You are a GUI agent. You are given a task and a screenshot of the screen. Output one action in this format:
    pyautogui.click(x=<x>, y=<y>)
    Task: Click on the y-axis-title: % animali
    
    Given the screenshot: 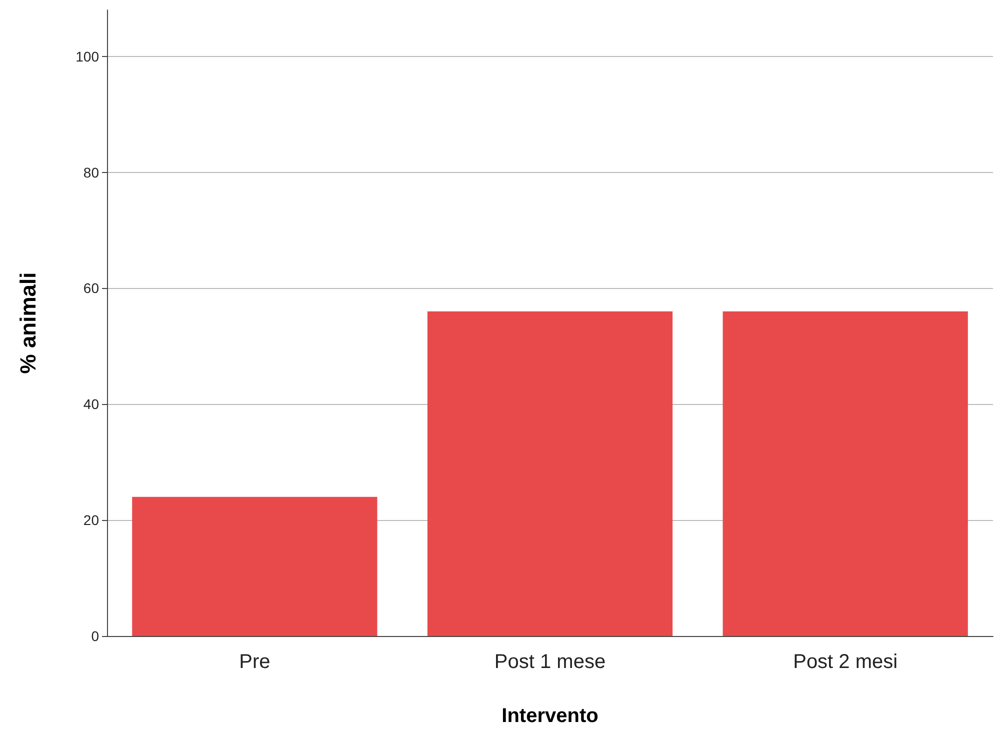 What is the action you would take?
    pyautogui.click(x=28, y=323)
    